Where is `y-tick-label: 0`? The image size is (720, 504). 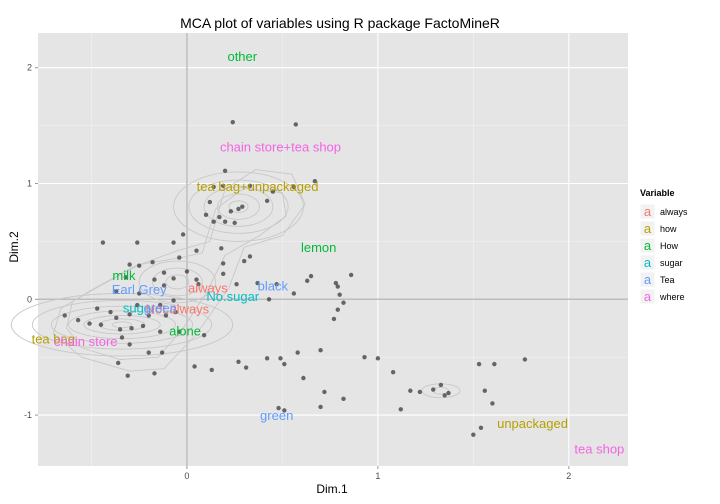 y-tick-label: 0 is located at coordinates (29, 299).